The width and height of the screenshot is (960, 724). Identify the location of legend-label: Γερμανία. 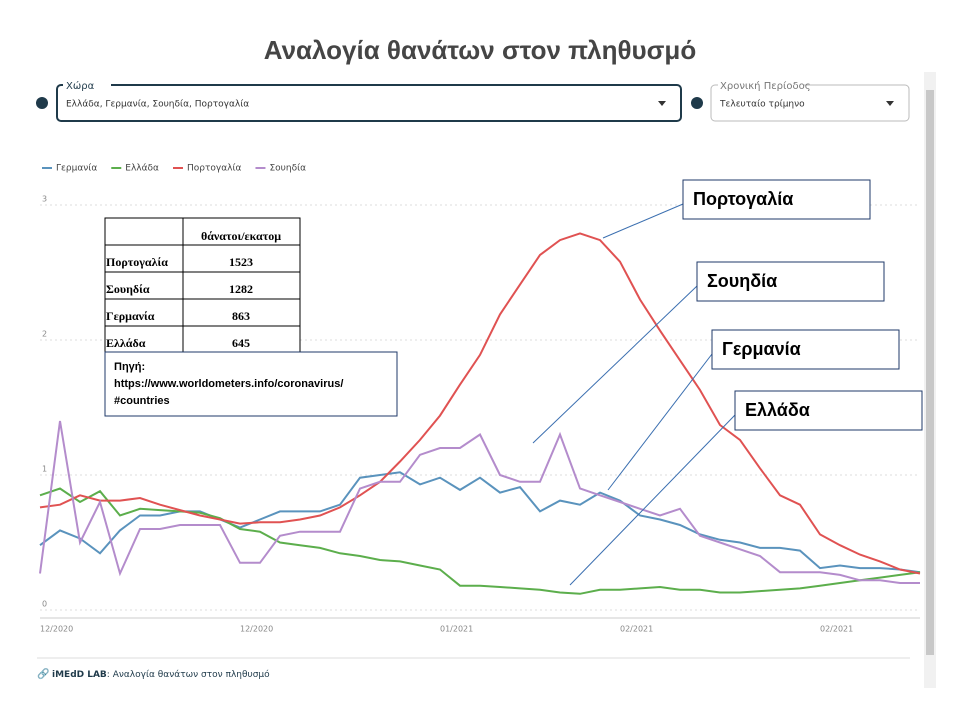
(76, 169).